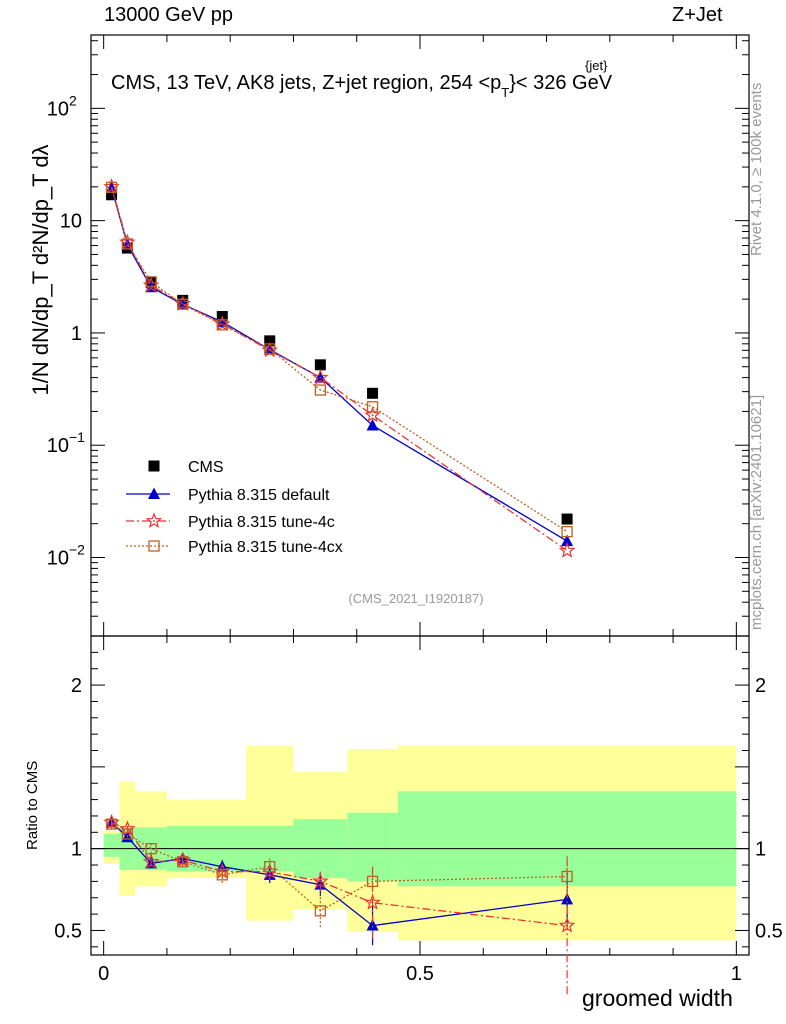 The width and height of the screenshot is (786, 1024). Describe the element at coordinates (154, 466) in the screenshot. I see `legend-marker-cms` at that location.